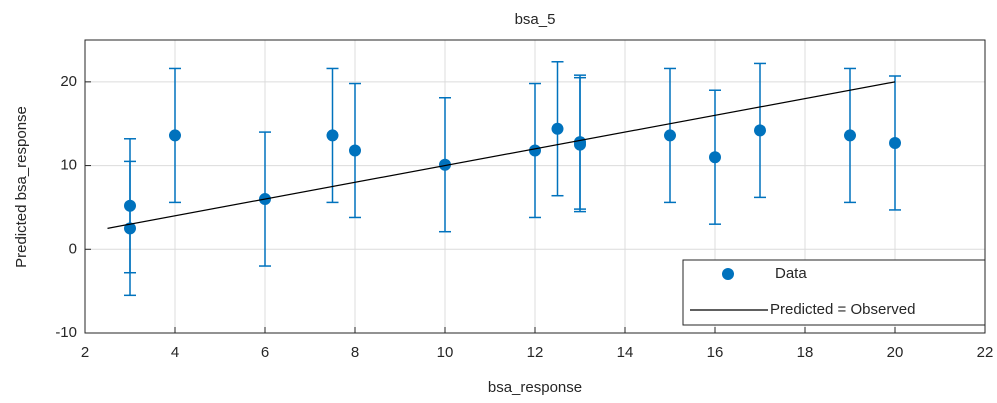 Image resolution: width=997 pixels, height=403 pixels. What do you see at coordinates (68, 81) in the screenshot?
I see `y-tick-label: 20` at bounding box center [68, 81].